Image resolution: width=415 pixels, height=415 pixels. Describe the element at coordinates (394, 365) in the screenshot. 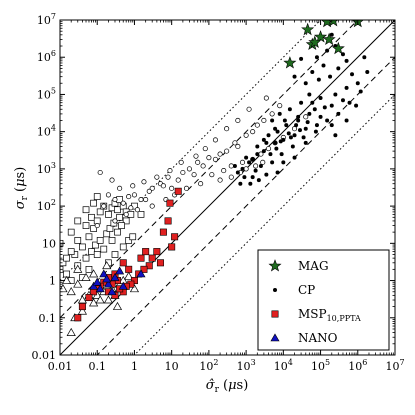

I see `x-tick-label: 10⁷` at that location.